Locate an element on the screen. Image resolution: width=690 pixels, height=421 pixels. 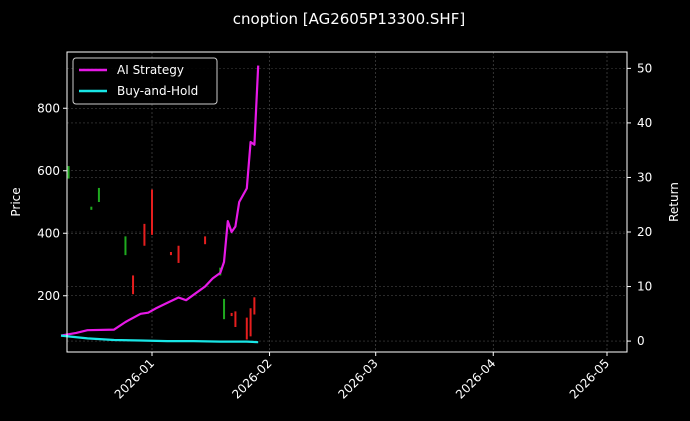
chart-title: cnoption [AG2605P13300.SHF] is located at coordinates (349, 19).